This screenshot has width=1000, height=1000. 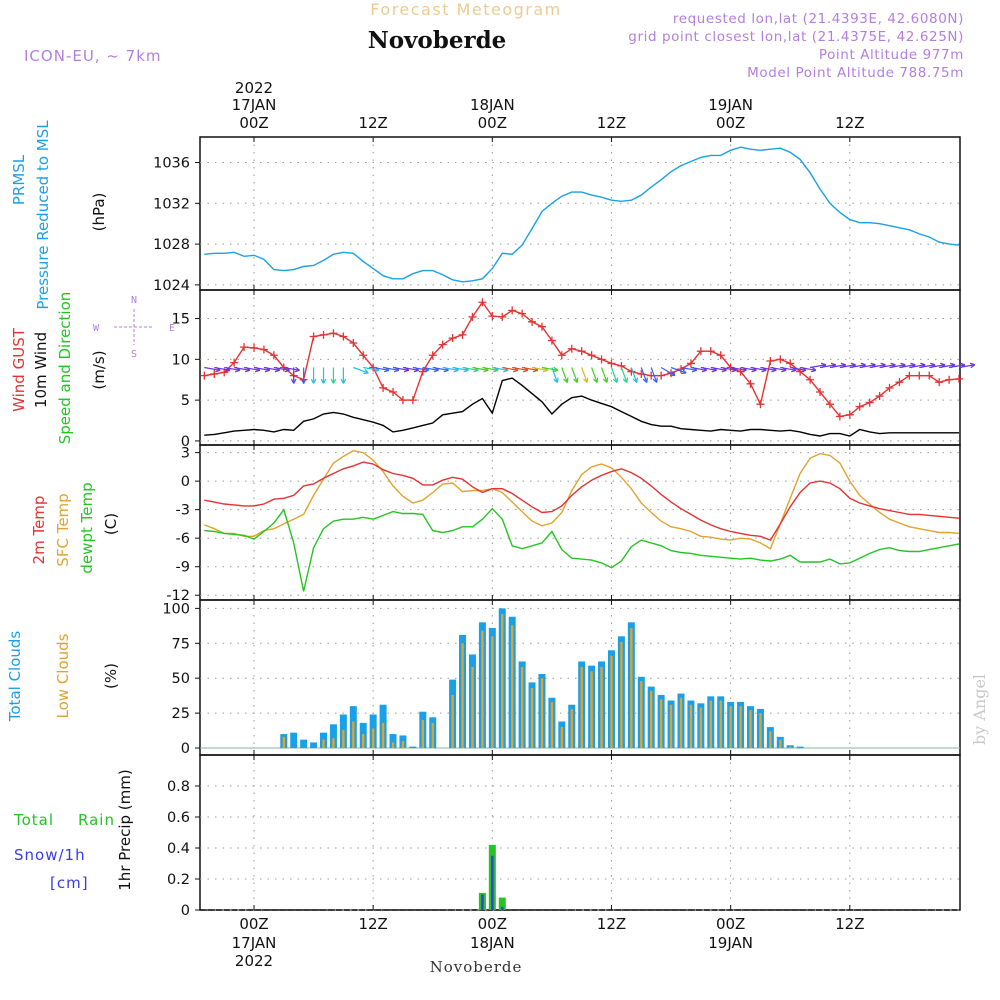 I want to click on y-tick-label: 25, so click(x=181, y=714).